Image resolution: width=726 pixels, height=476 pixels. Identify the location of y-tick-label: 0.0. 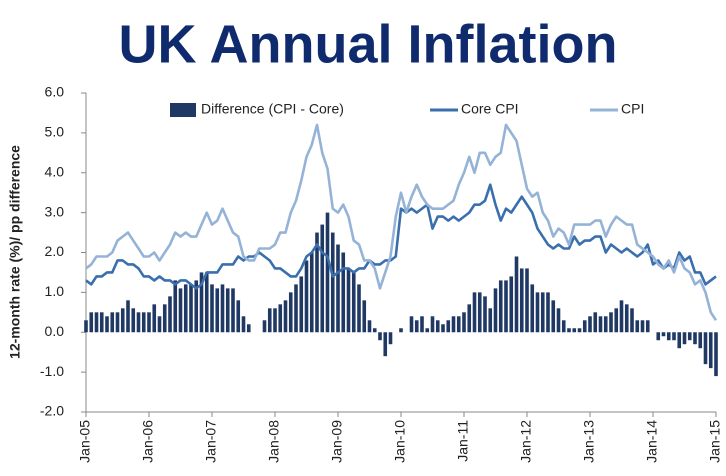
(55, 331).